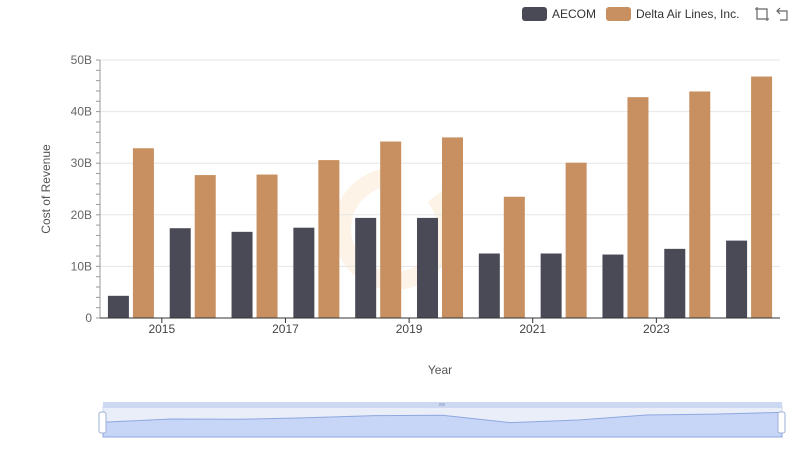 The height and width of the screenshot is (461, 800). Describe the element at coordinates (180, 273) in the screenshot. I see `bar-aecom-2015` at that location.